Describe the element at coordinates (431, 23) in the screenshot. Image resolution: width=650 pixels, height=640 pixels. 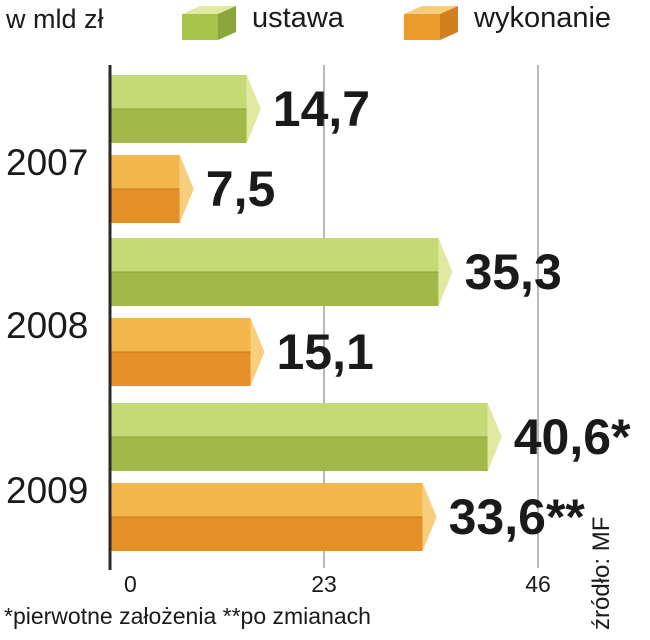
I see `legend-icon-wykonanie` at that location.